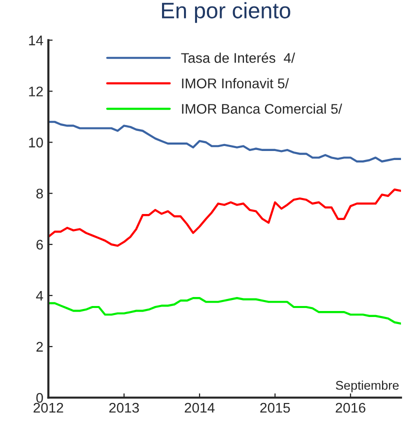 The height and width of the screenshot is (423, 403). What do you see at coordinates (235, 83) in the screenshot?
I see `legend-label: IMOR Infonavit 5/` at bounding box center [235, 83].